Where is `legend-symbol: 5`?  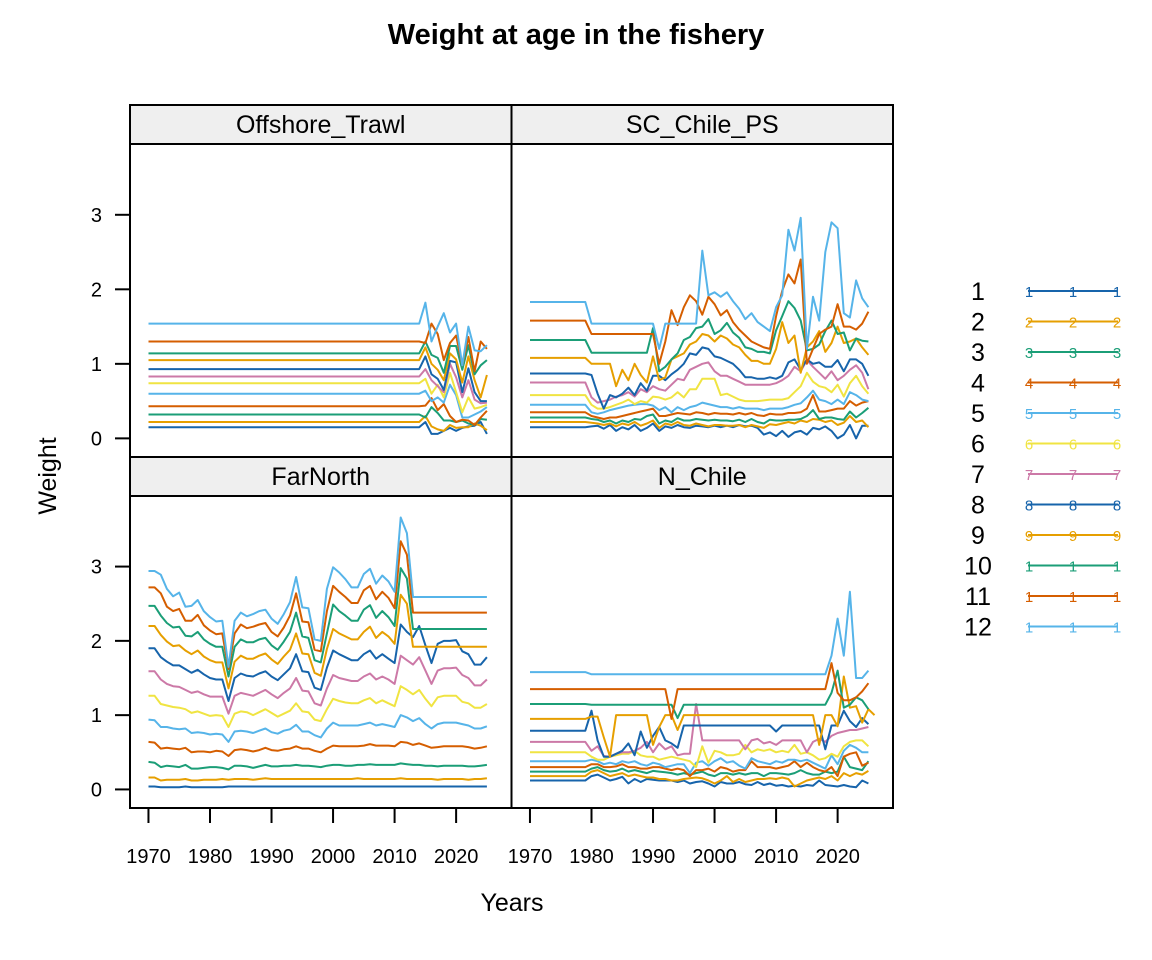
legend-symbol: 5 is located at coordinates (1029, 414).